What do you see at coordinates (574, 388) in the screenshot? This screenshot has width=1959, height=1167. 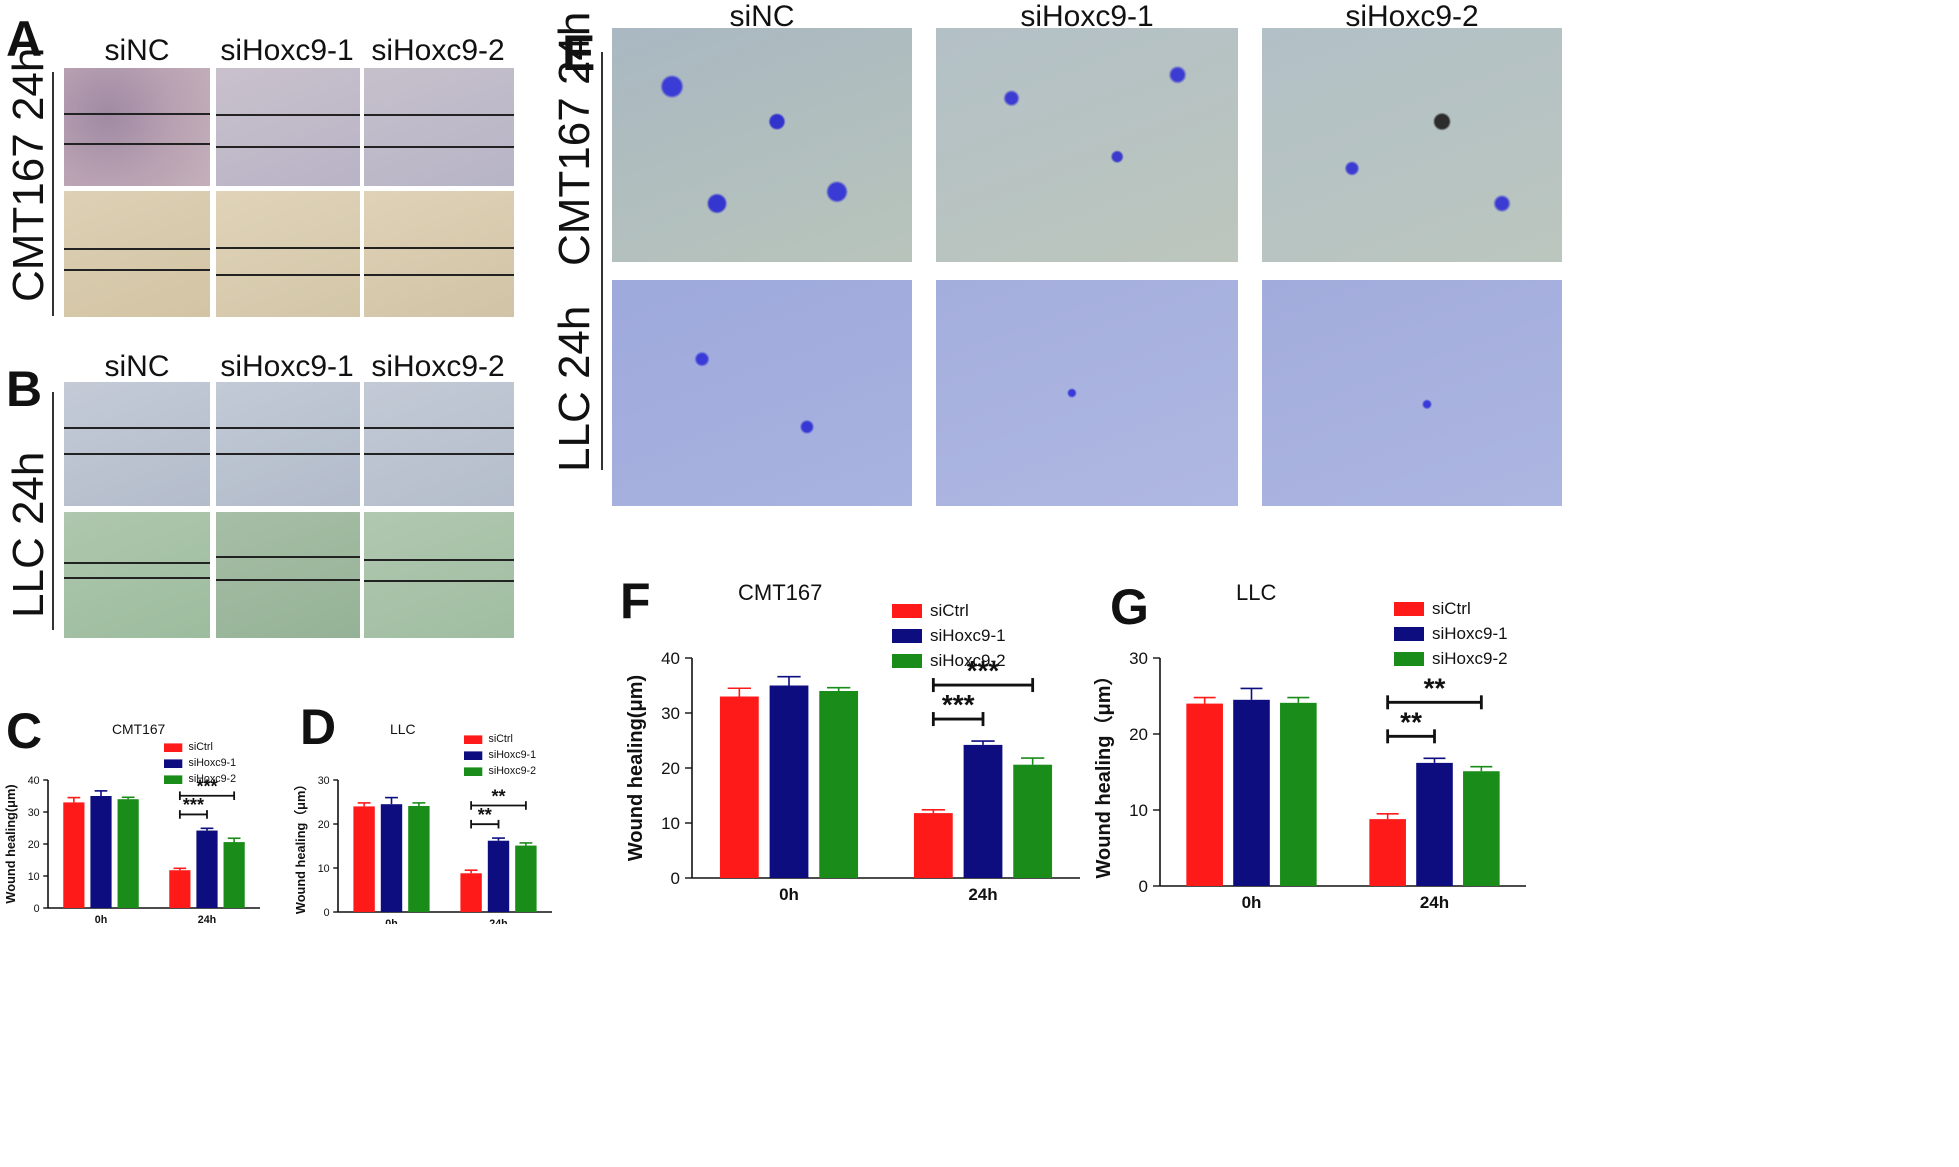 I see `row-label-llc-e: LLC 24h` at bounding box center [574, 388].